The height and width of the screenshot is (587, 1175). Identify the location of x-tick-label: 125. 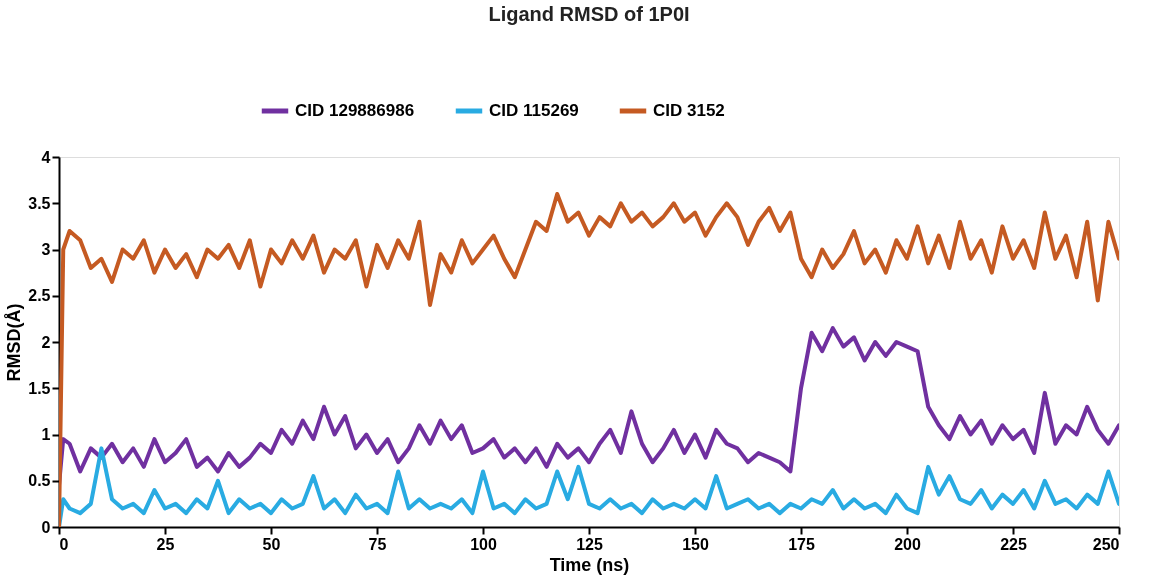
(589, 544).